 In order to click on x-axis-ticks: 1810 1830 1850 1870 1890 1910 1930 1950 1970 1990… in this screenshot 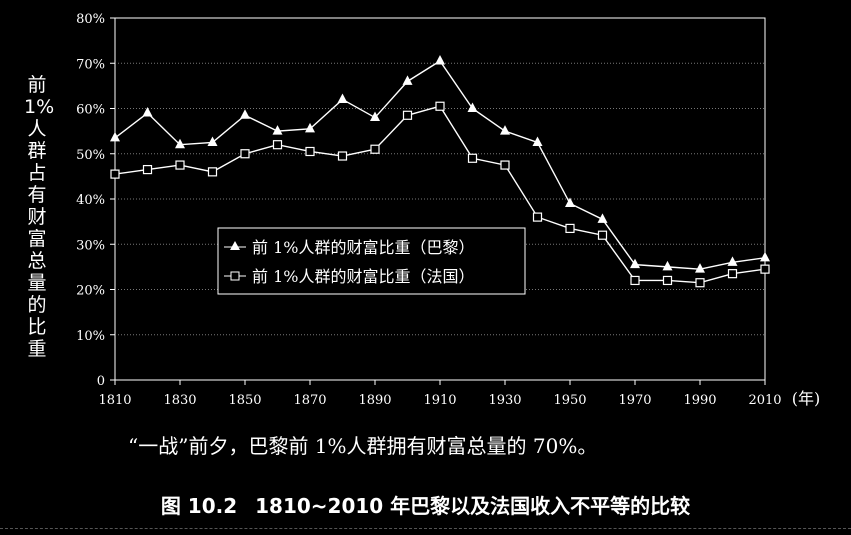, I will do `click(440, 394)`.